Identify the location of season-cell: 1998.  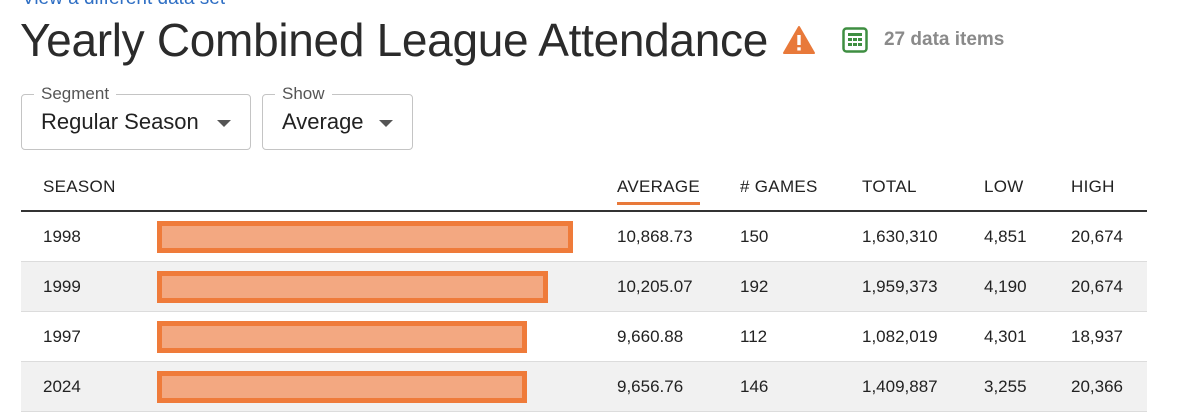
(62, 236).